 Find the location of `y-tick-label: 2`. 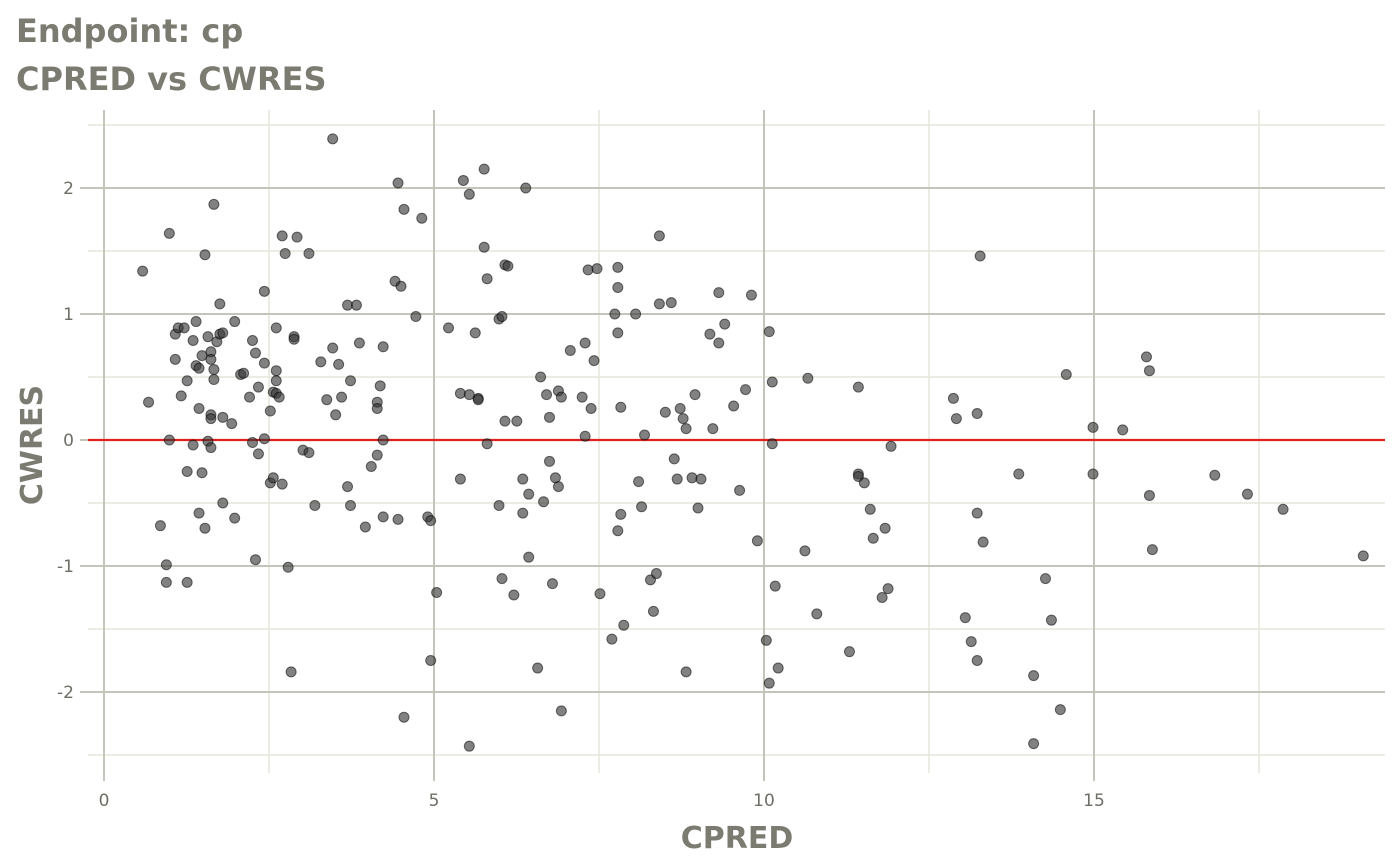

y-tick-label: 2 is located at coordinates (68, 189).